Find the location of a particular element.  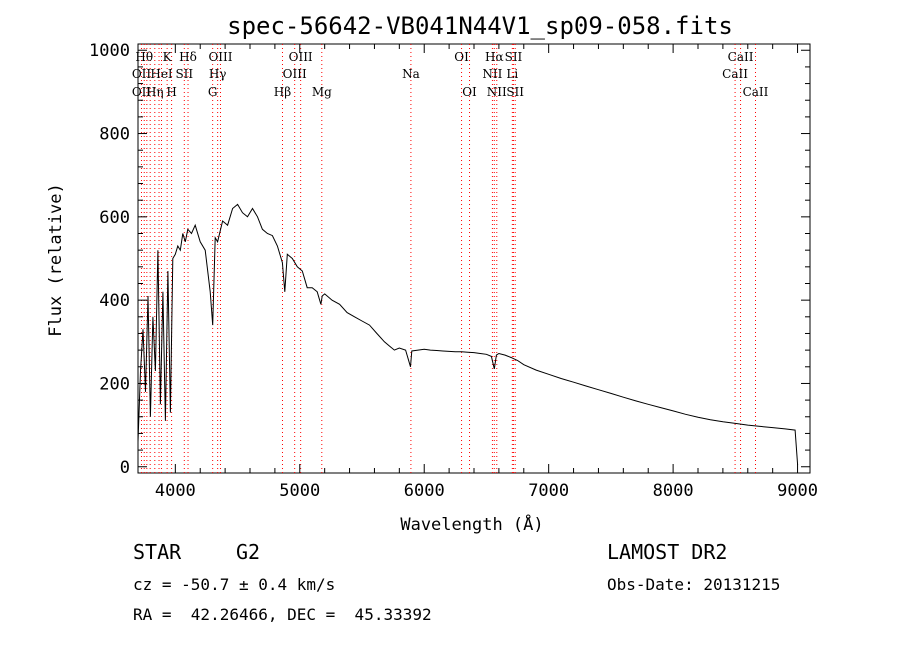

y-tick-label: 600 is located at coordinates (114, 218).